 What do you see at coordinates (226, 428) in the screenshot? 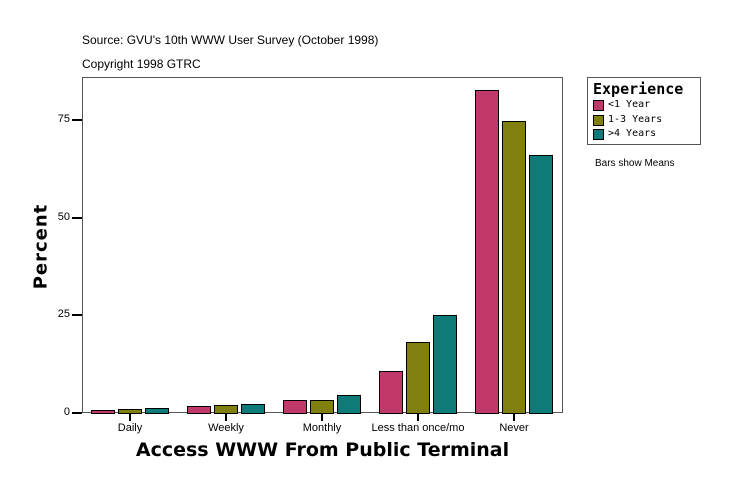
I see `x-tick-label: Weekly` at bounding box center [226, 428].